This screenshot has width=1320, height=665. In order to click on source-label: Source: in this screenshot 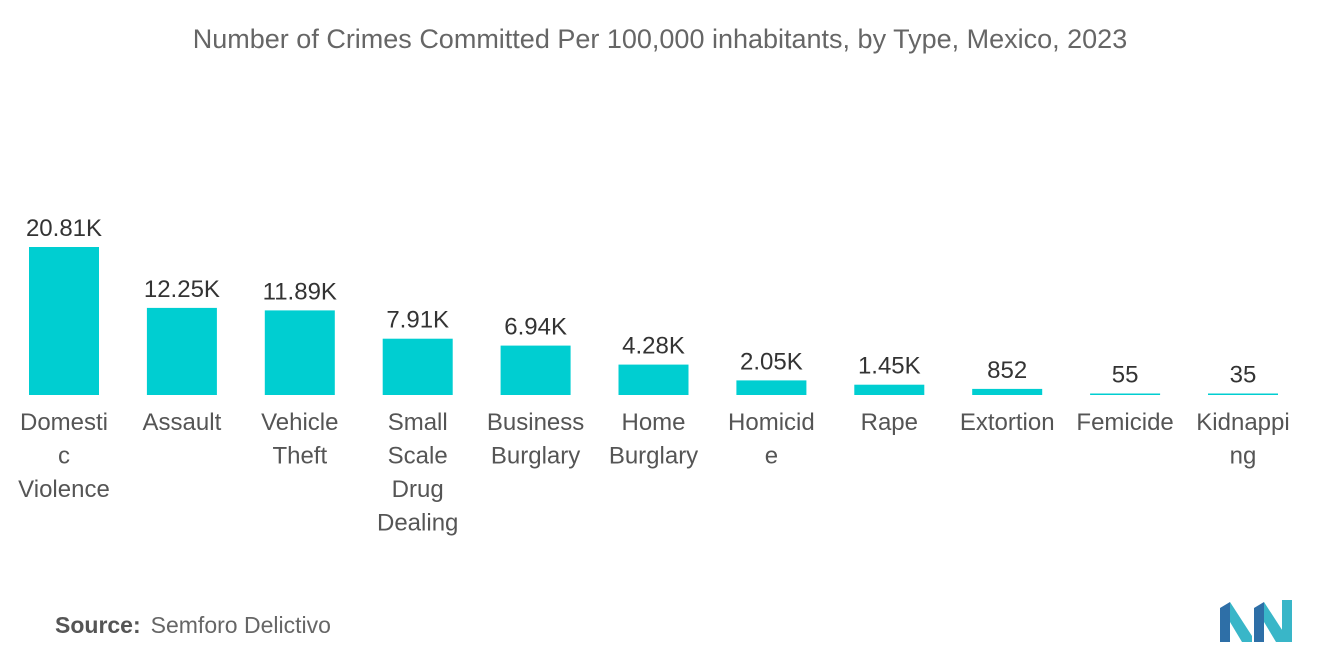, I will do `click(98, 625)`.